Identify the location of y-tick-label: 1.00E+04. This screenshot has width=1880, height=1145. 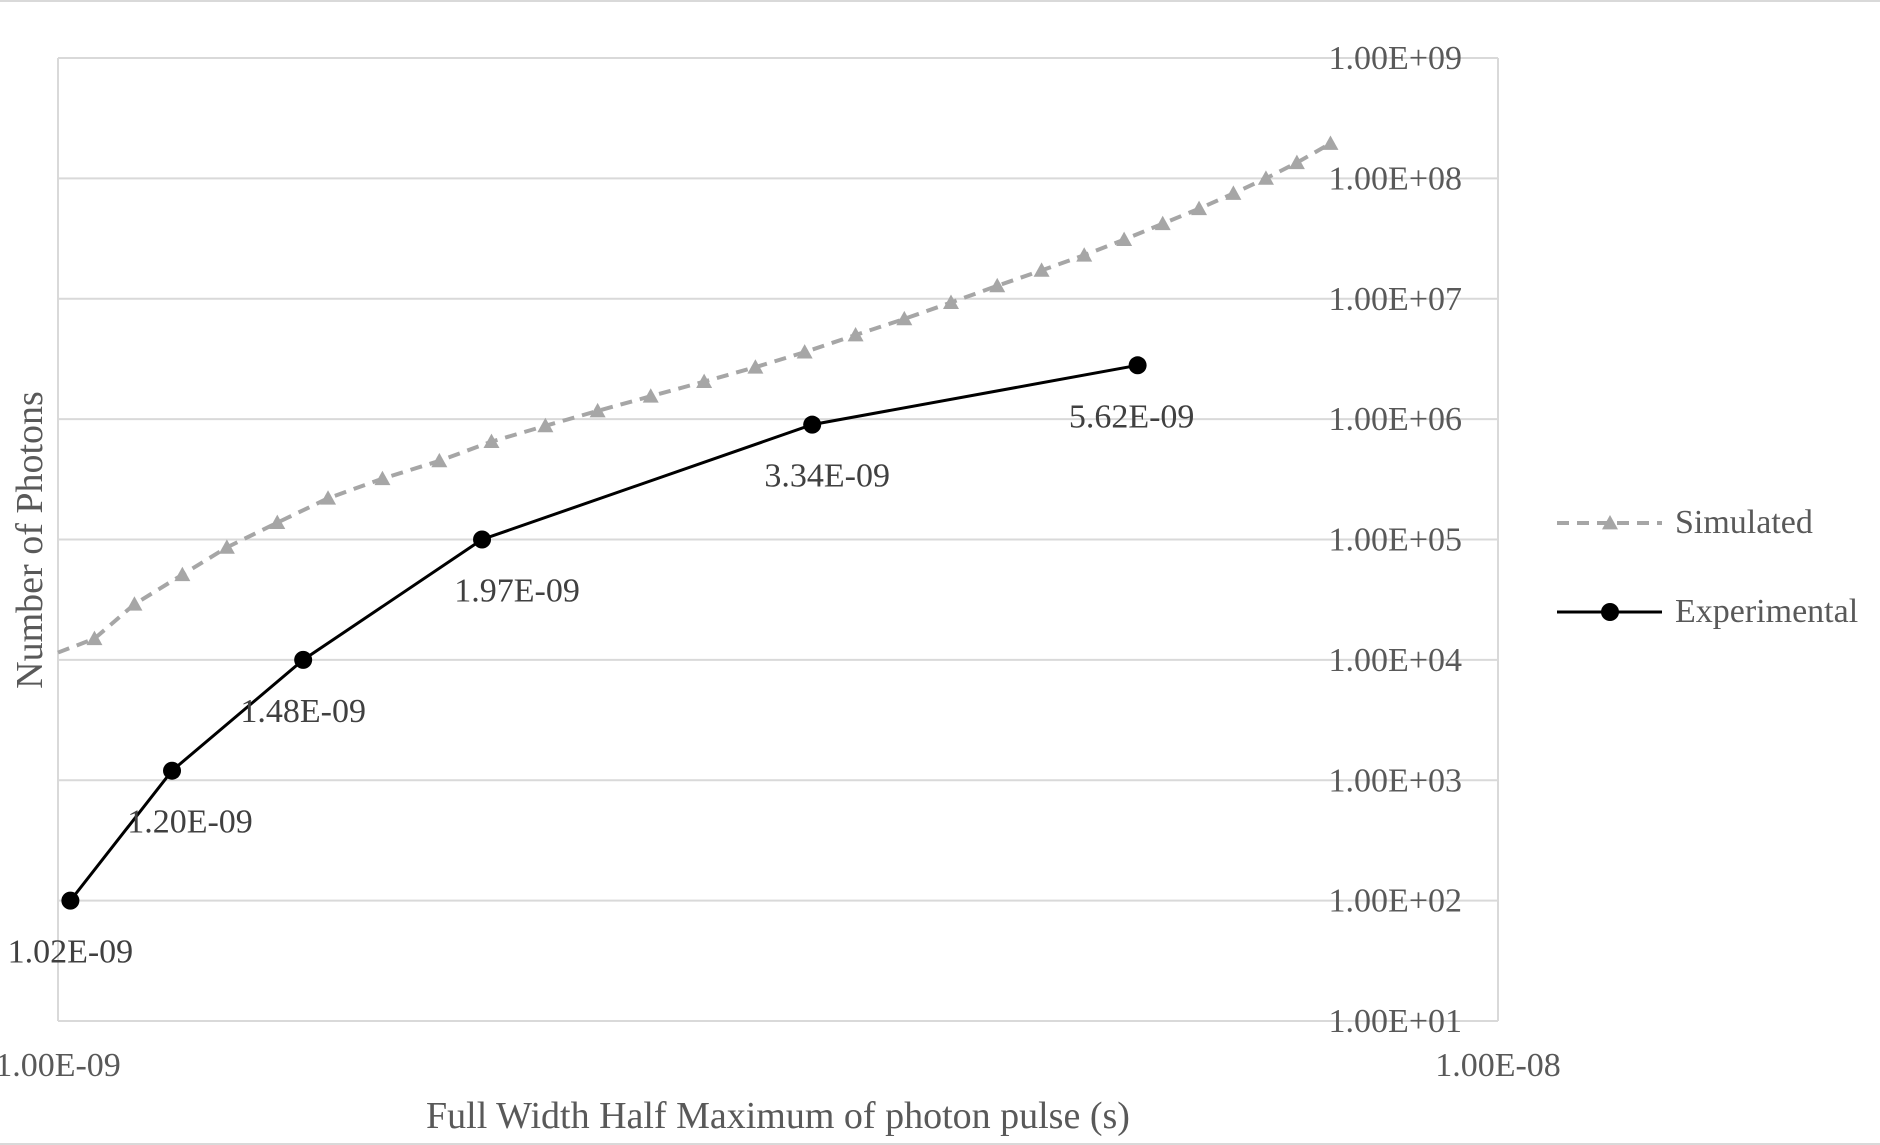
(1395, 660).